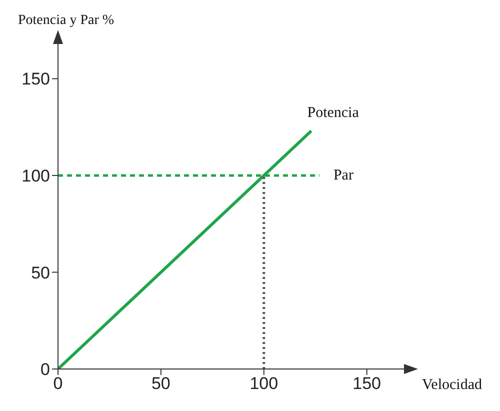 This screenshot has width=500, height=411. What do you see at coordinates (160, 384) in the screenshot?
I see `x-tick-label: 50` at bounding box center [160, 384].